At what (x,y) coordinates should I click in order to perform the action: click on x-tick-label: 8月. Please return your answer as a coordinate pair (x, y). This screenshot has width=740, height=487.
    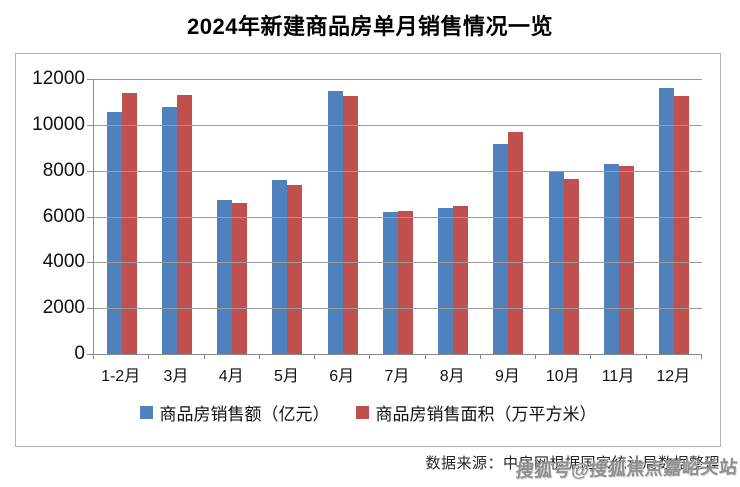
    Looking at the image, I should click on (452, 376).